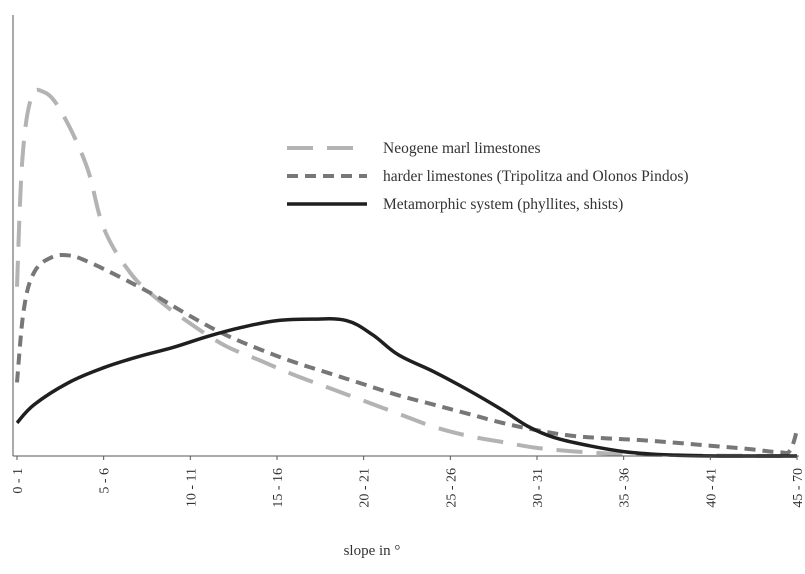  I want to click on x-tick-label: 5 - 6, so click(105, 481).